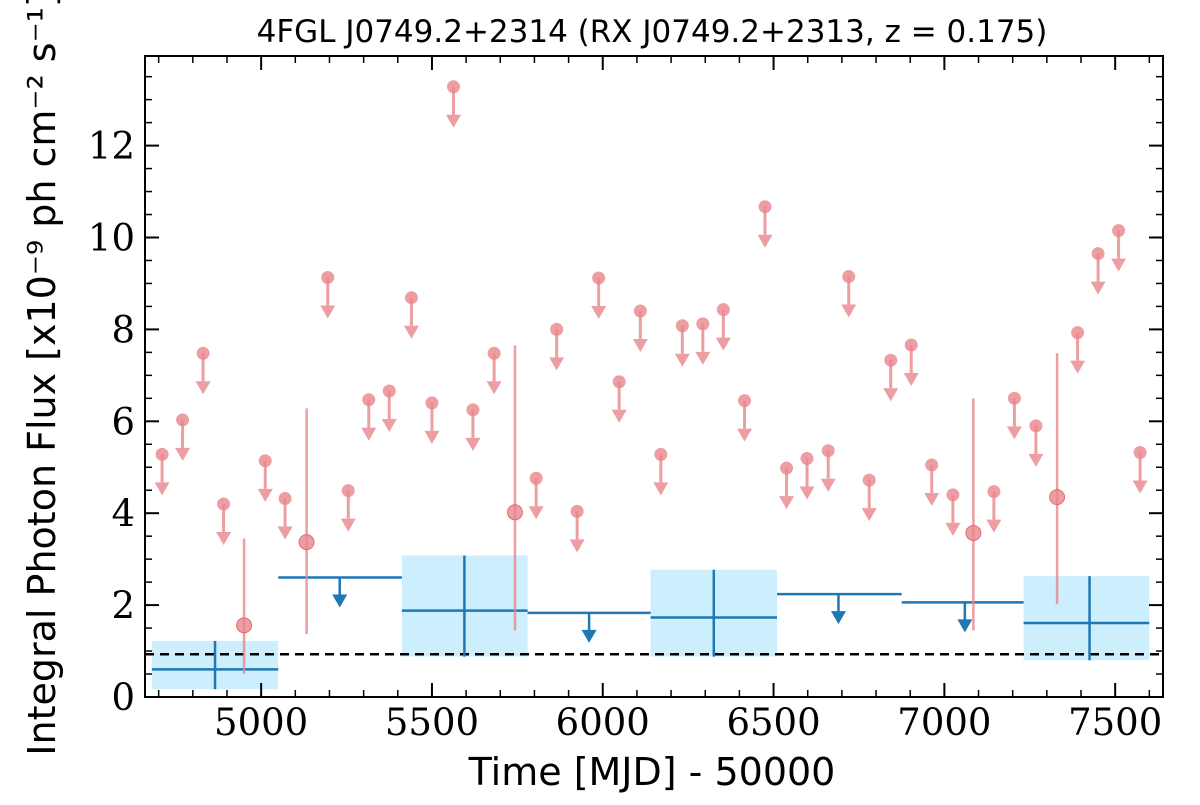 The width and height of the screenshot is (1200, 805). Describe the element at coordinates (773, 722) in the screenshot. I see `x-tick-label: 6500` at that location.